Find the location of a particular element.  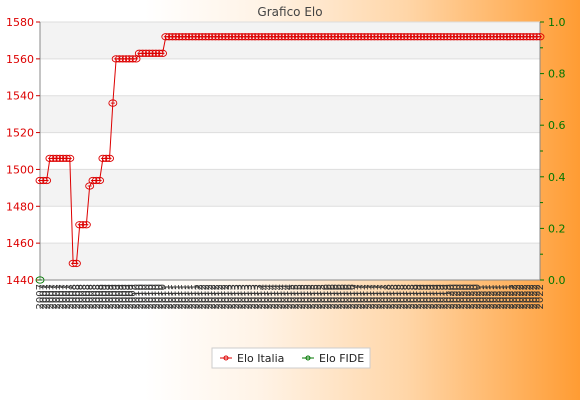

y-left-tick-label: 1580 is located at coordinates (20, 22).